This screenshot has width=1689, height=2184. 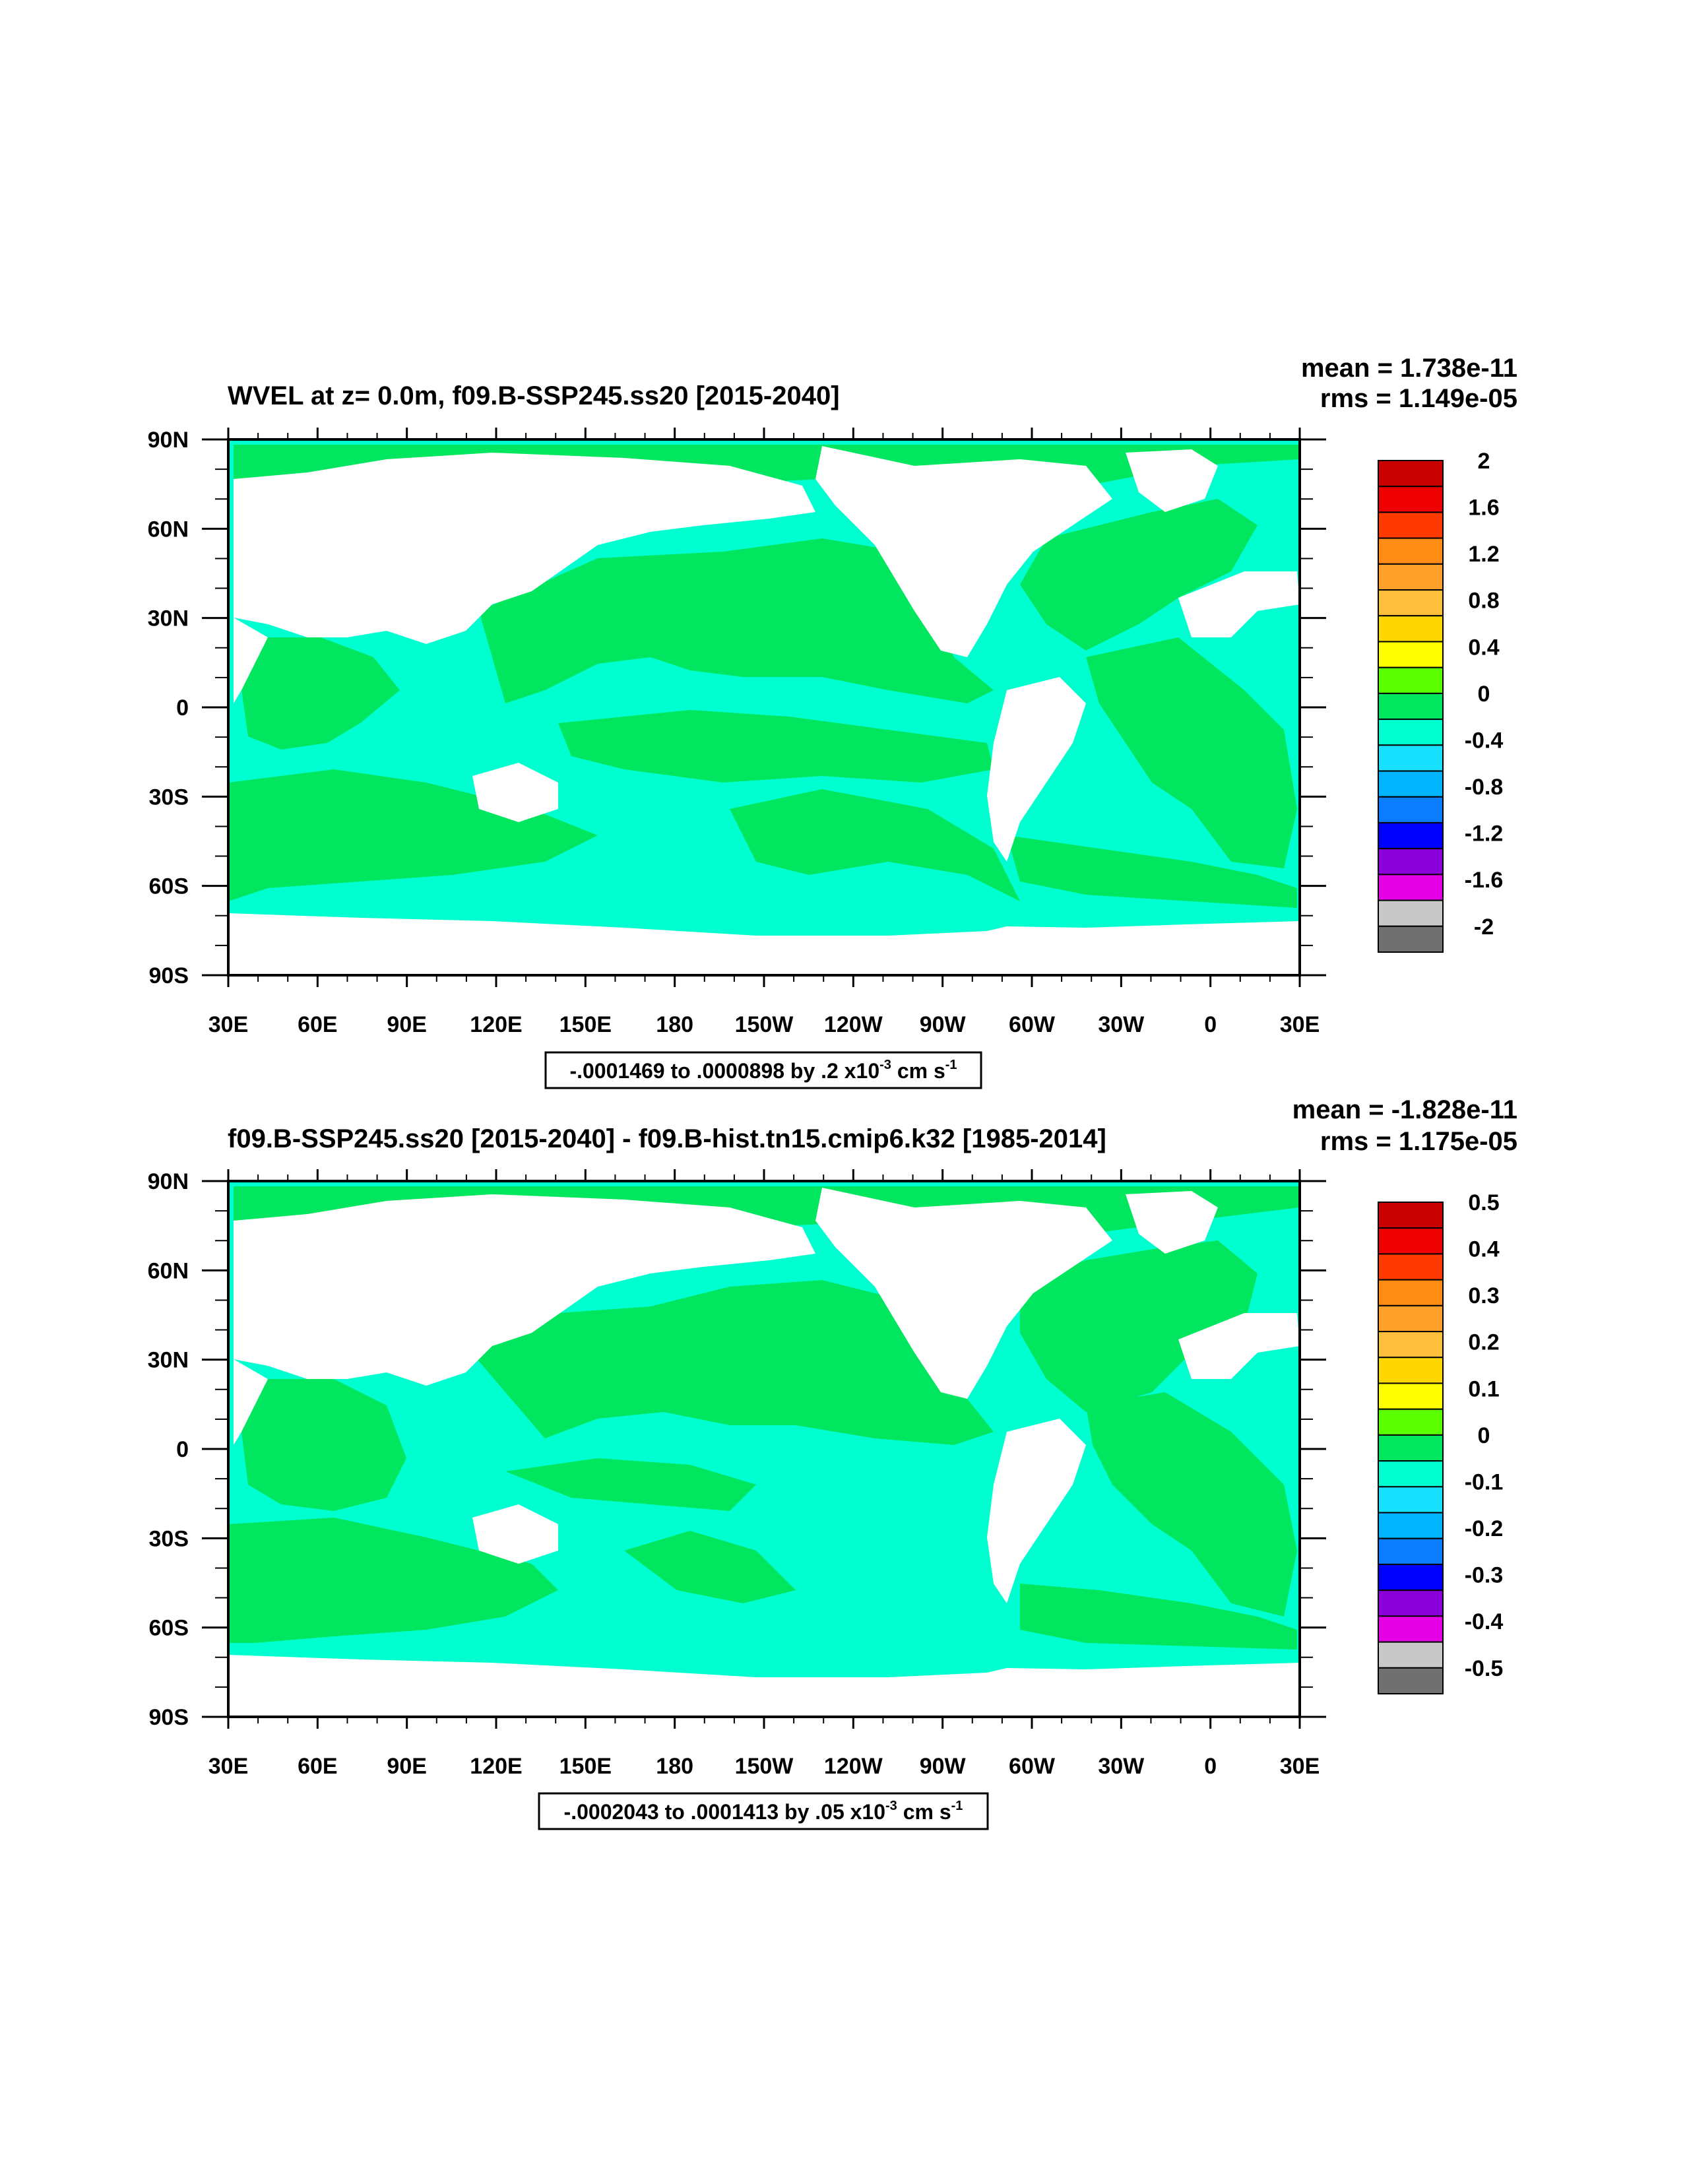 What do you see at coordinates (737, 620) in the screenshot?
I see `north-pacific-band` at bounding box center [737, 620].